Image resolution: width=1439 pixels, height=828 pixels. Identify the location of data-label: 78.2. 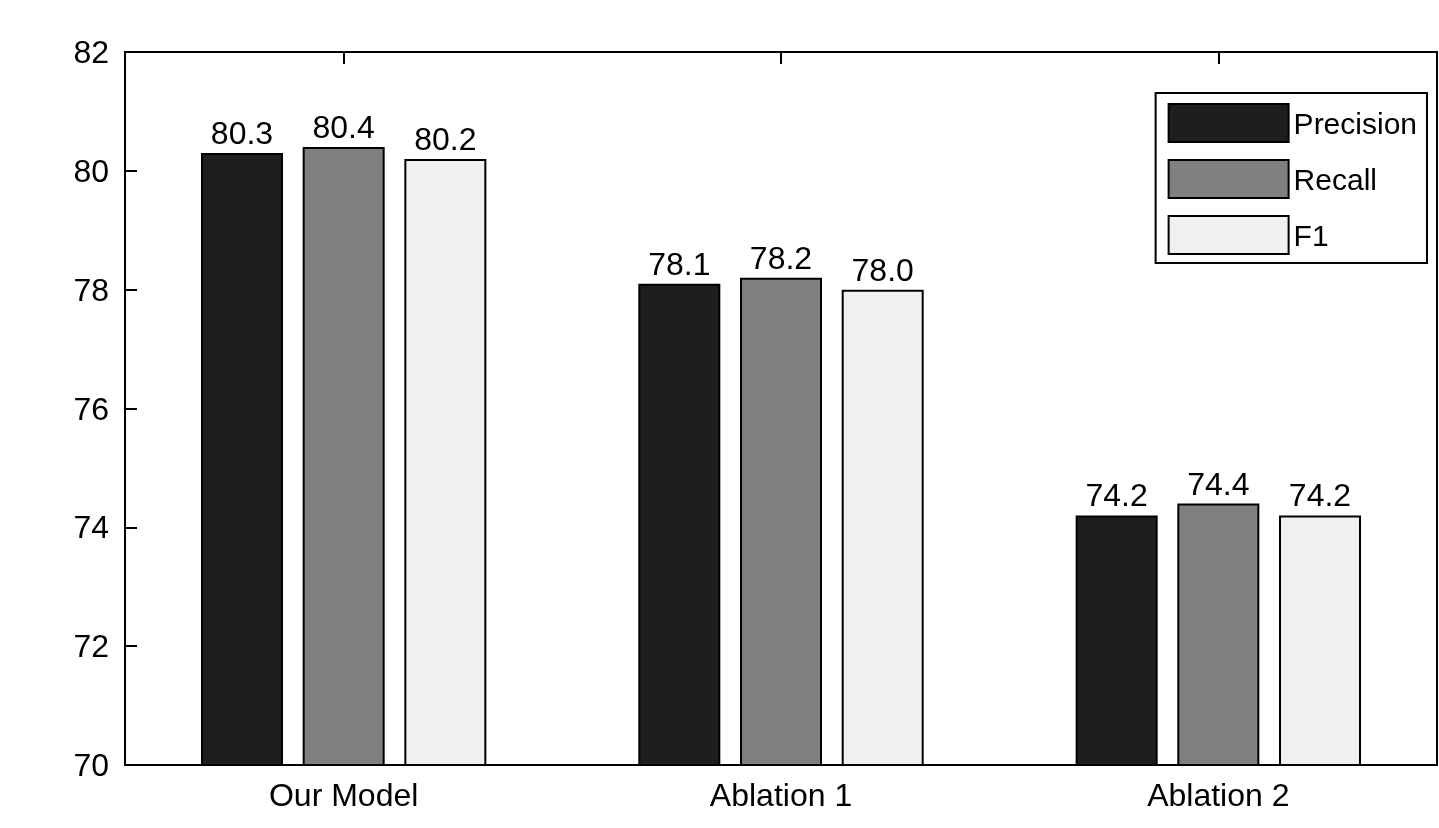
(781, 257).